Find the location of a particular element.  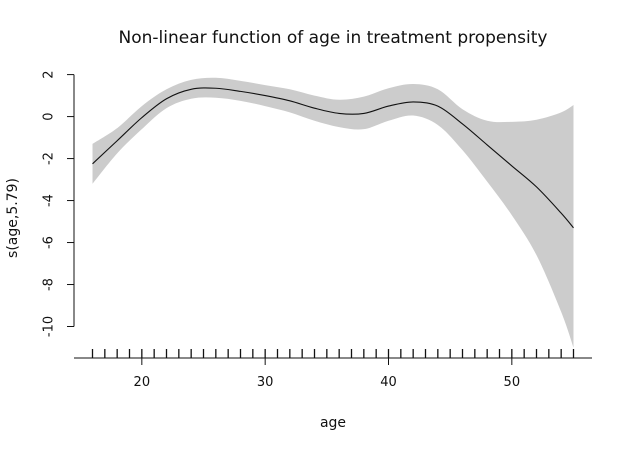

y-tick-label: -4 is located at coordinates (49, 200).